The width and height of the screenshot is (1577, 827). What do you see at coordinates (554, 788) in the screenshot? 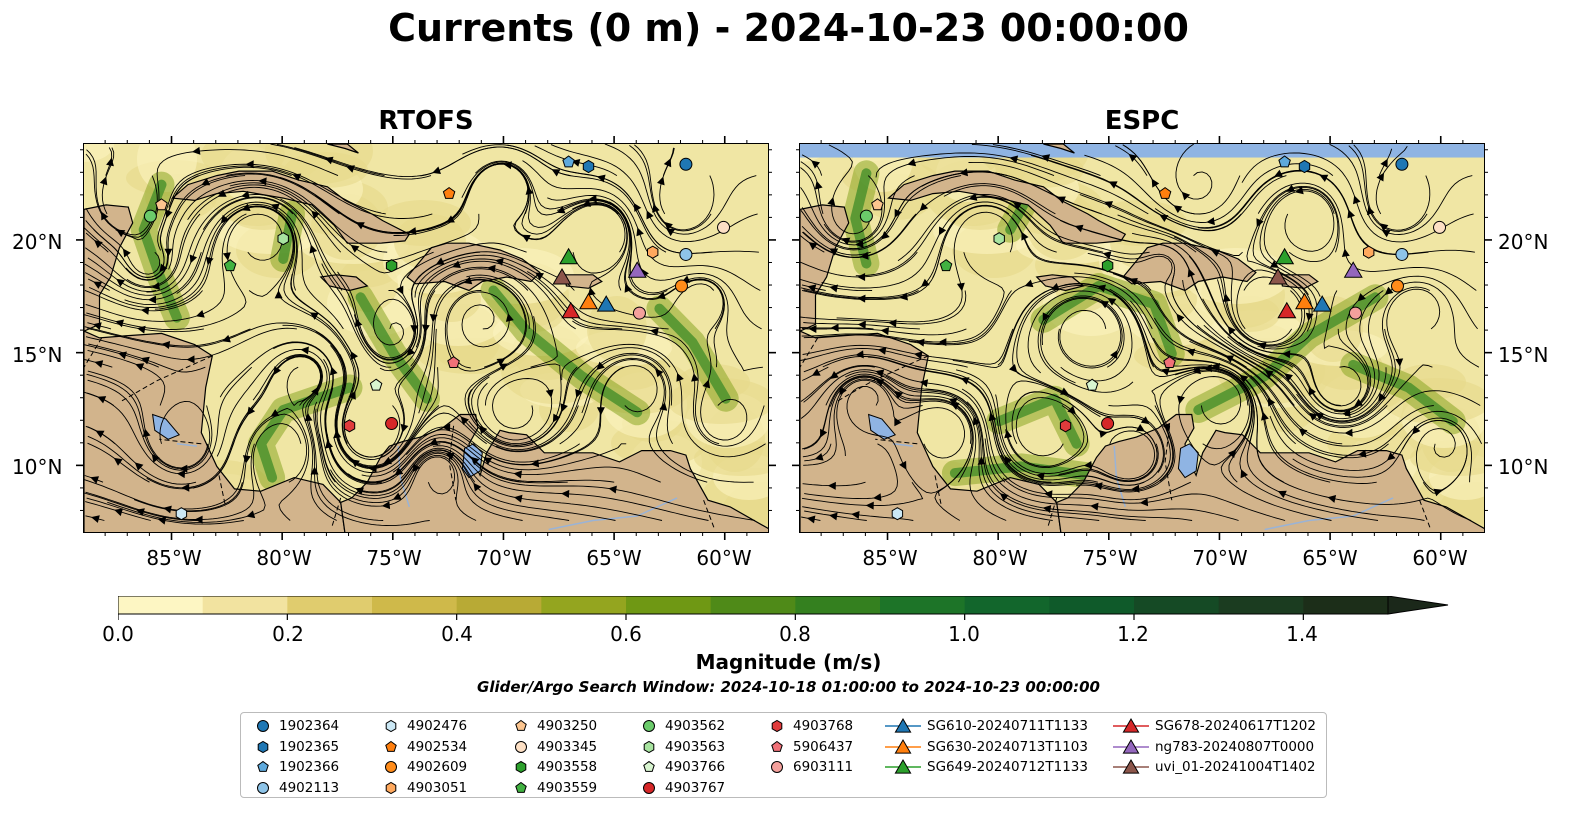
I see `legend-item: 4903559` at bounding box center [554, 788].